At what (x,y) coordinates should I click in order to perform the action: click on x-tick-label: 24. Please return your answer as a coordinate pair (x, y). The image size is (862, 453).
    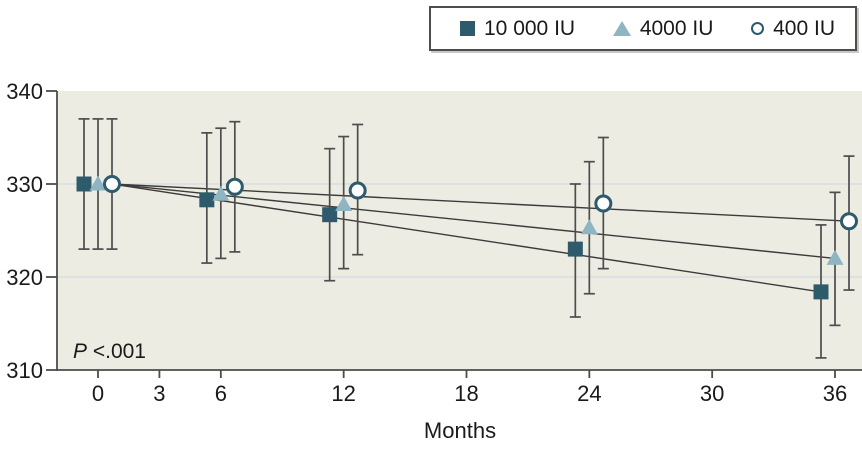
    Looking at the image, I should click on (589, 393).